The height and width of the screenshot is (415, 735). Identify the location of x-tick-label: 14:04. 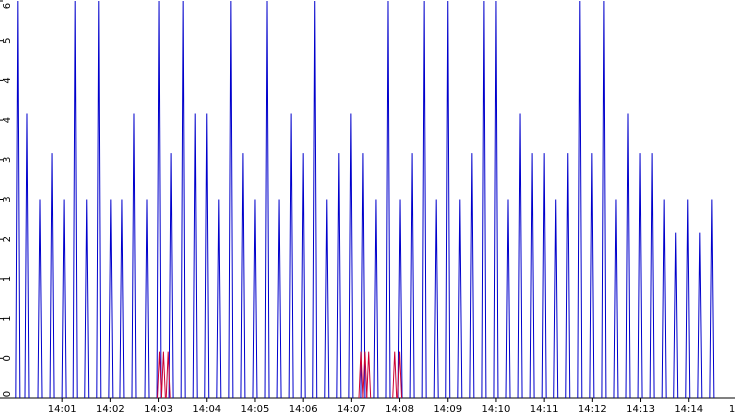
(206, 409).